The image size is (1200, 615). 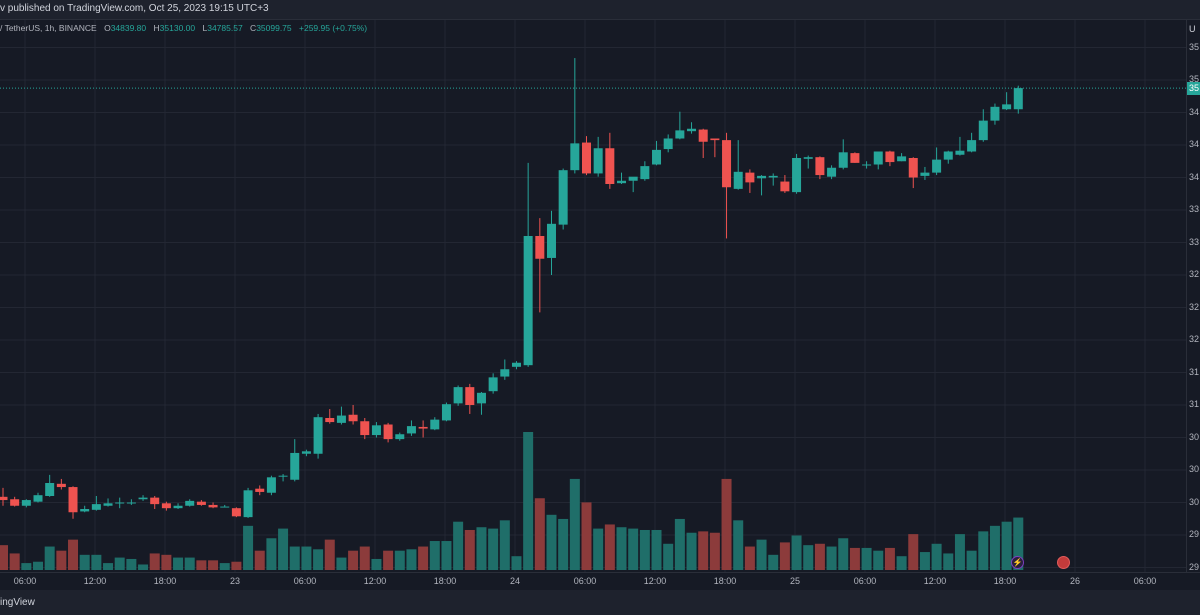 What do you see at coordinates (600, 602) in the screenshot?
I see `footer-bar: ingView` at bounding box center [600, 602].